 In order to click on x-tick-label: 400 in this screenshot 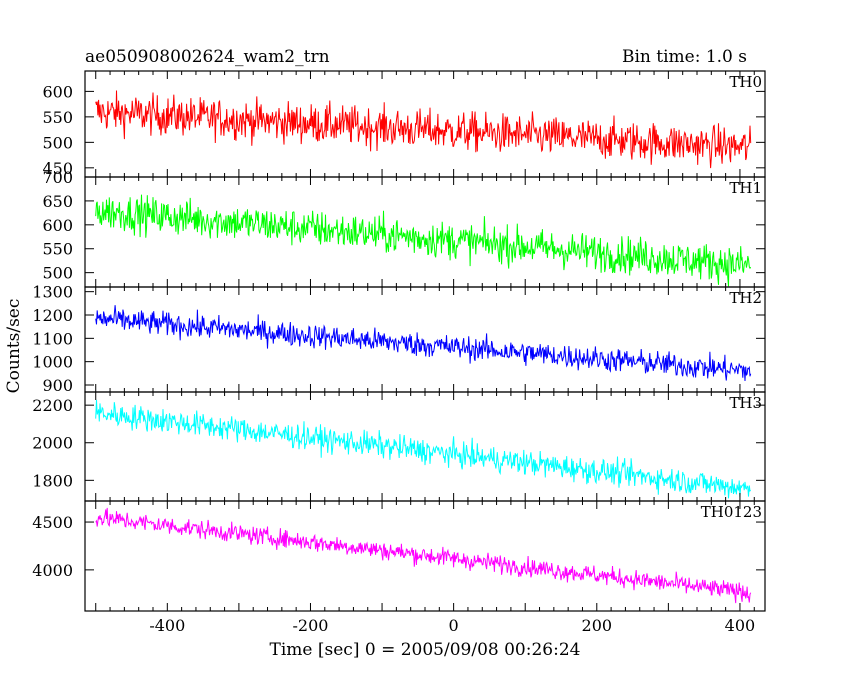, I will do `click(740, 625)`.